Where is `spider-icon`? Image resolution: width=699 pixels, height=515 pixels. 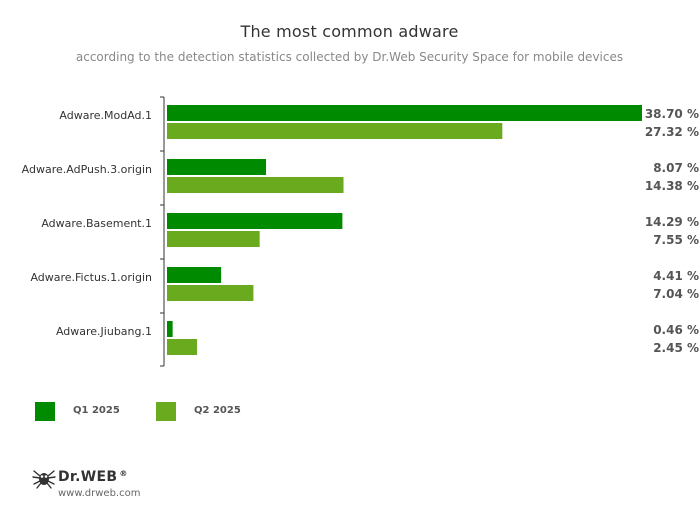 spider-icon is located at coordinates (44, 479).